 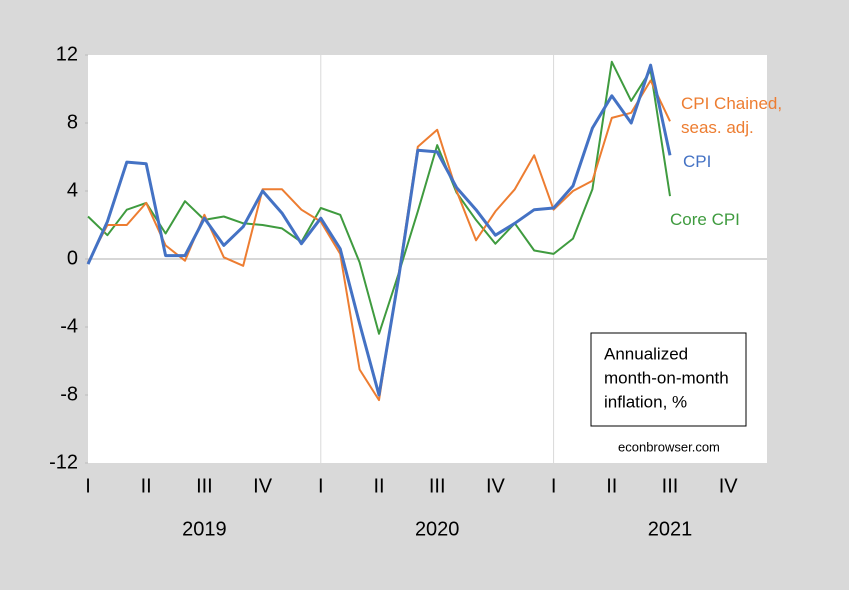 I want to click on year-label: 2020, so click(x=437, y=529).